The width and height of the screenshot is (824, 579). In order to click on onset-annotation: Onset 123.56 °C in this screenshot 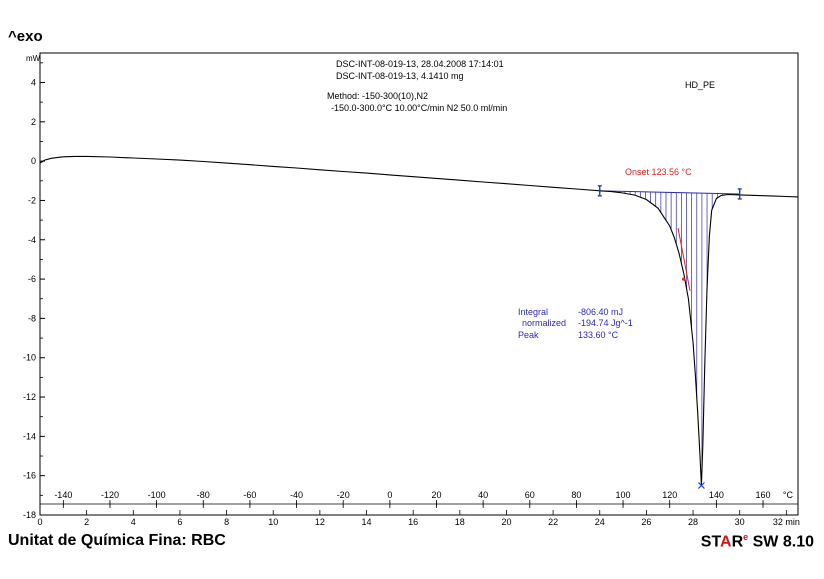, I will do `click(658, 172)`.